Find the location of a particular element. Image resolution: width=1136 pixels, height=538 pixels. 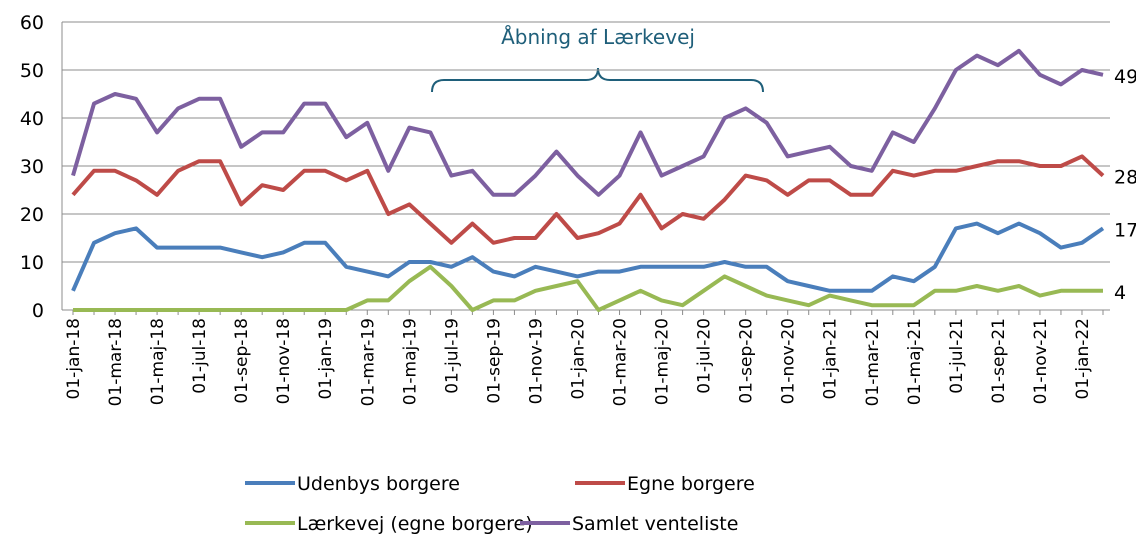

end-label: 4 is located at coordinates (1120, 293).